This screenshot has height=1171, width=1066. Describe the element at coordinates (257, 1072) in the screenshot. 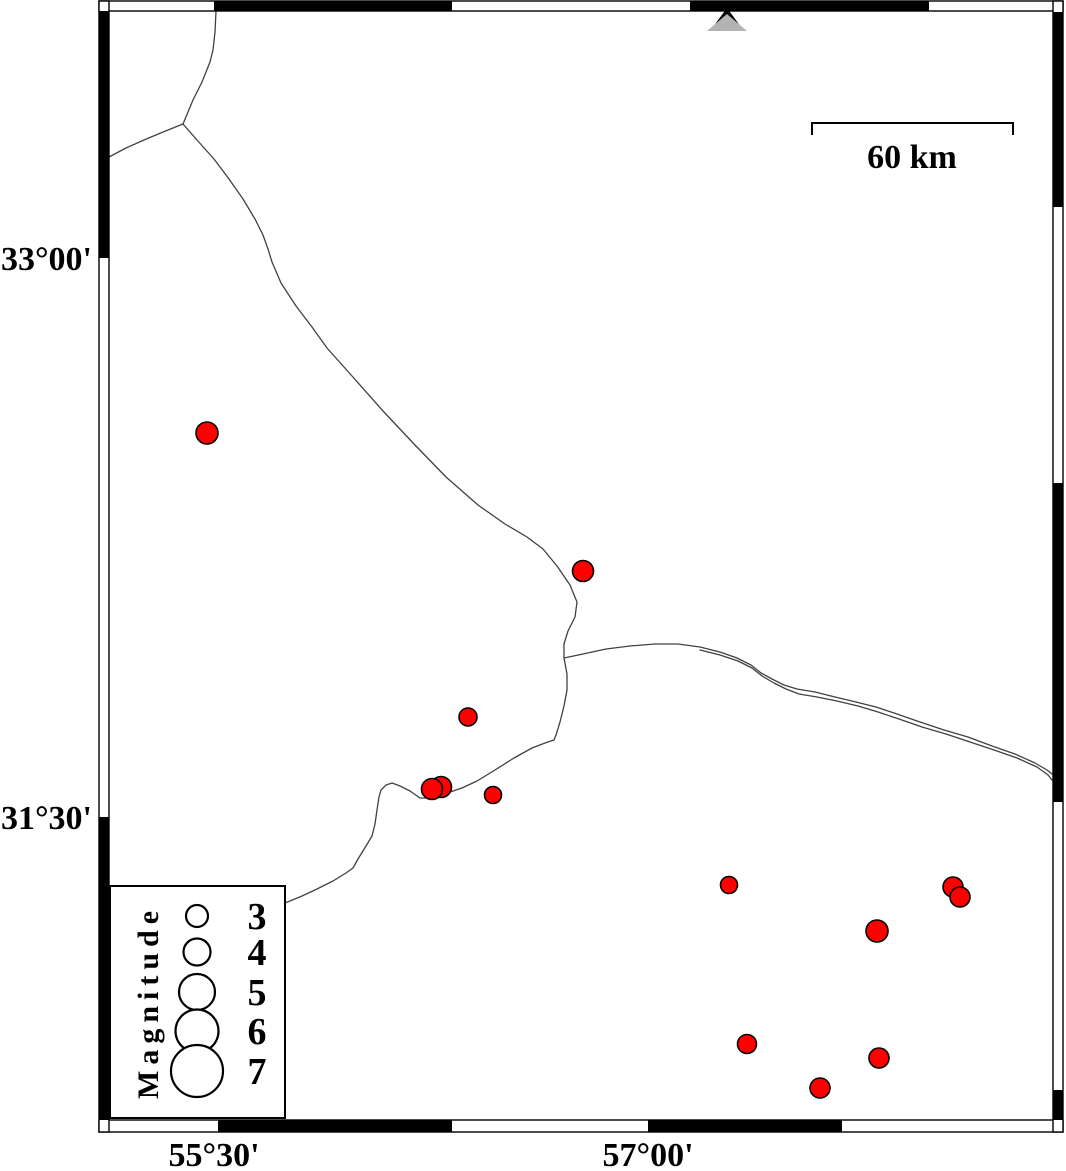

I see `legend-label: 7` at that location.